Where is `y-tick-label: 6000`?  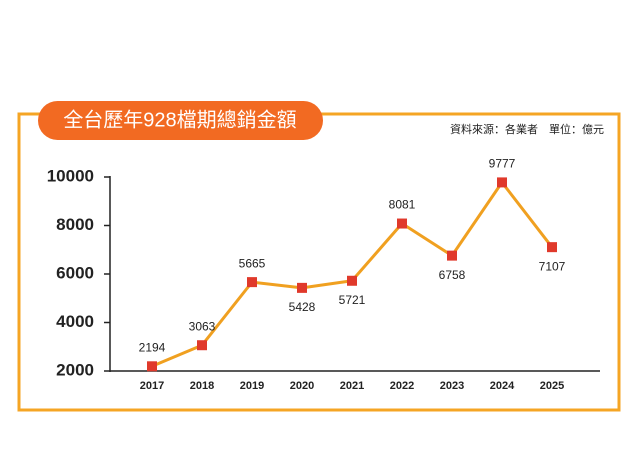 y-tick-label: 6000 is located at coordinates (75, 272).